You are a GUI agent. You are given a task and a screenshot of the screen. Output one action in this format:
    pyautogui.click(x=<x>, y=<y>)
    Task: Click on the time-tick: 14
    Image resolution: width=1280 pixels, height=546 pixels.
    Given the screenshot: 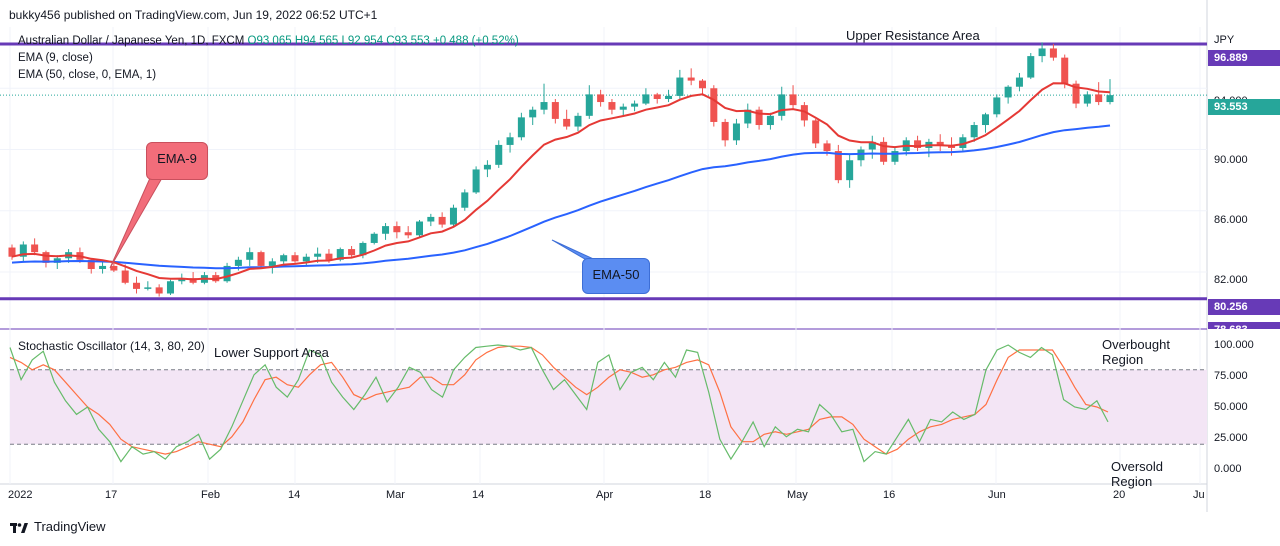 What is the action you would take?
    pyautogui.click(x=294, y=495)
    